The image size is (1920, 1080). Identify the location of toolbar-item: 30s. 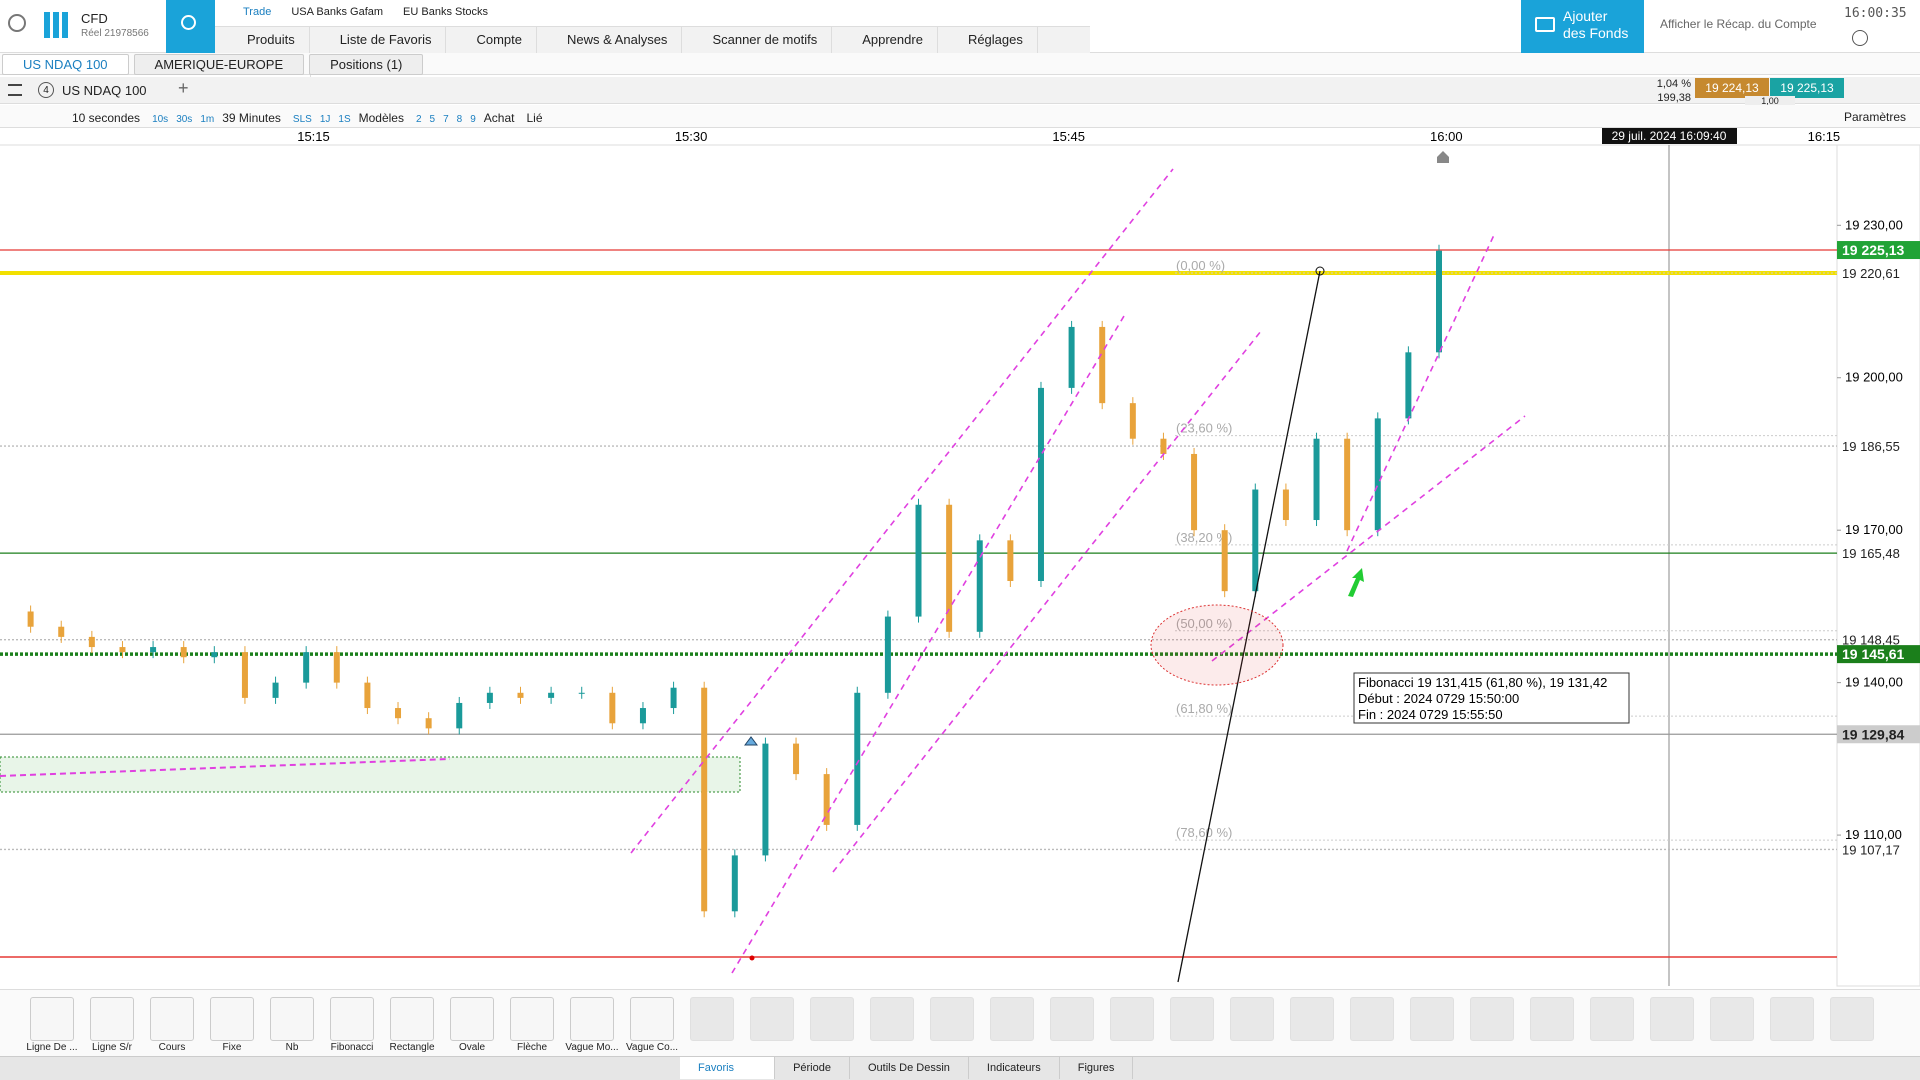
(184, 119).